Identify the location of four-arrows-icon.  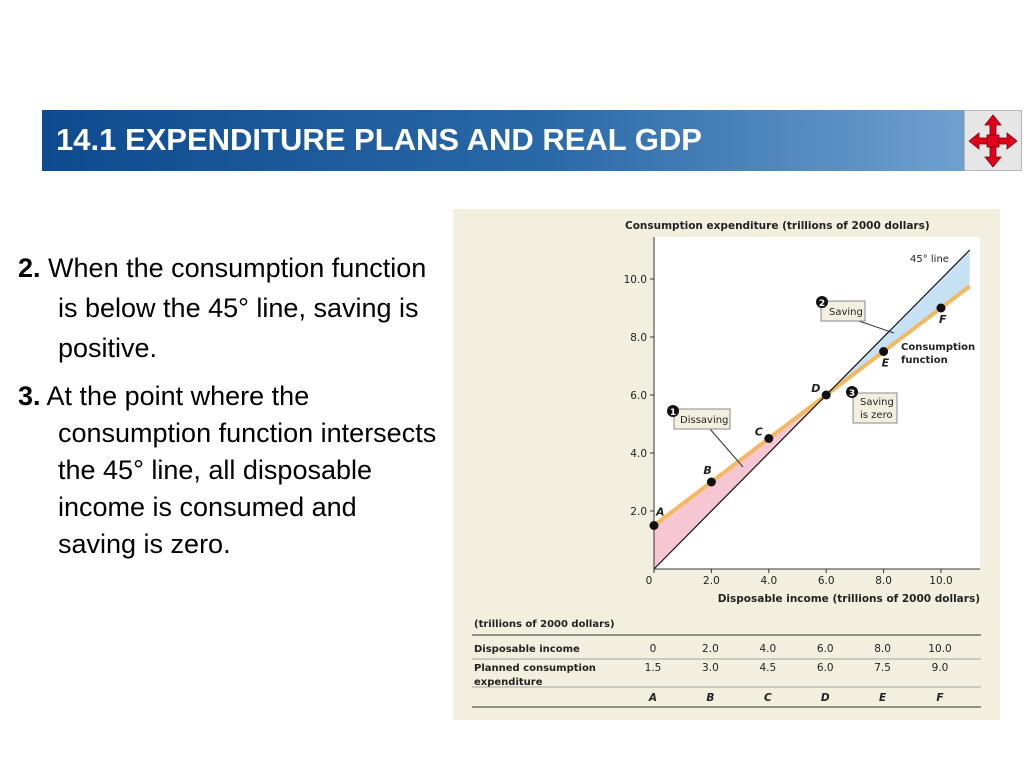
(993, 141).